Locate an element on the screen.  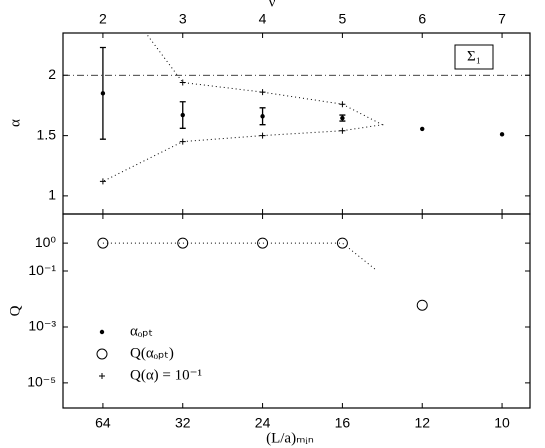
annotation-box is located at coordinates (474, 57).